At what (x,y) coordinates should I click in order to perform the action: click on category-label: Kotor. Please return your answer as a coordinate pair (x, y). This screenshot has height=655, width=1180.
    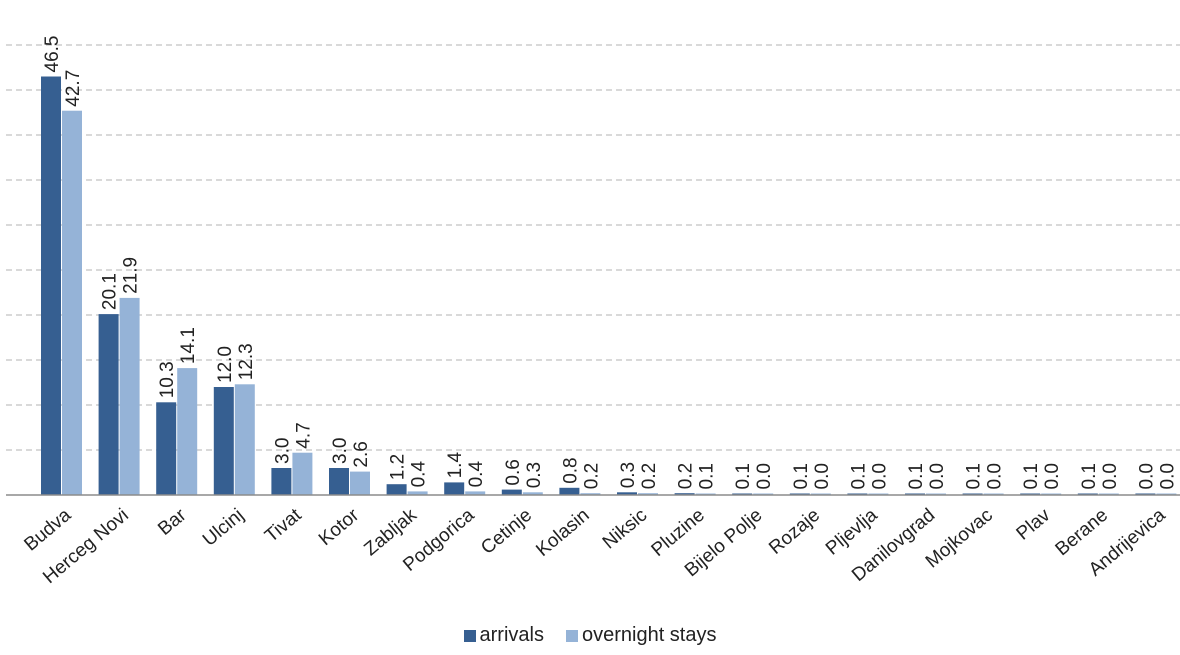
    Looking at the image, I should click on (339, 527).